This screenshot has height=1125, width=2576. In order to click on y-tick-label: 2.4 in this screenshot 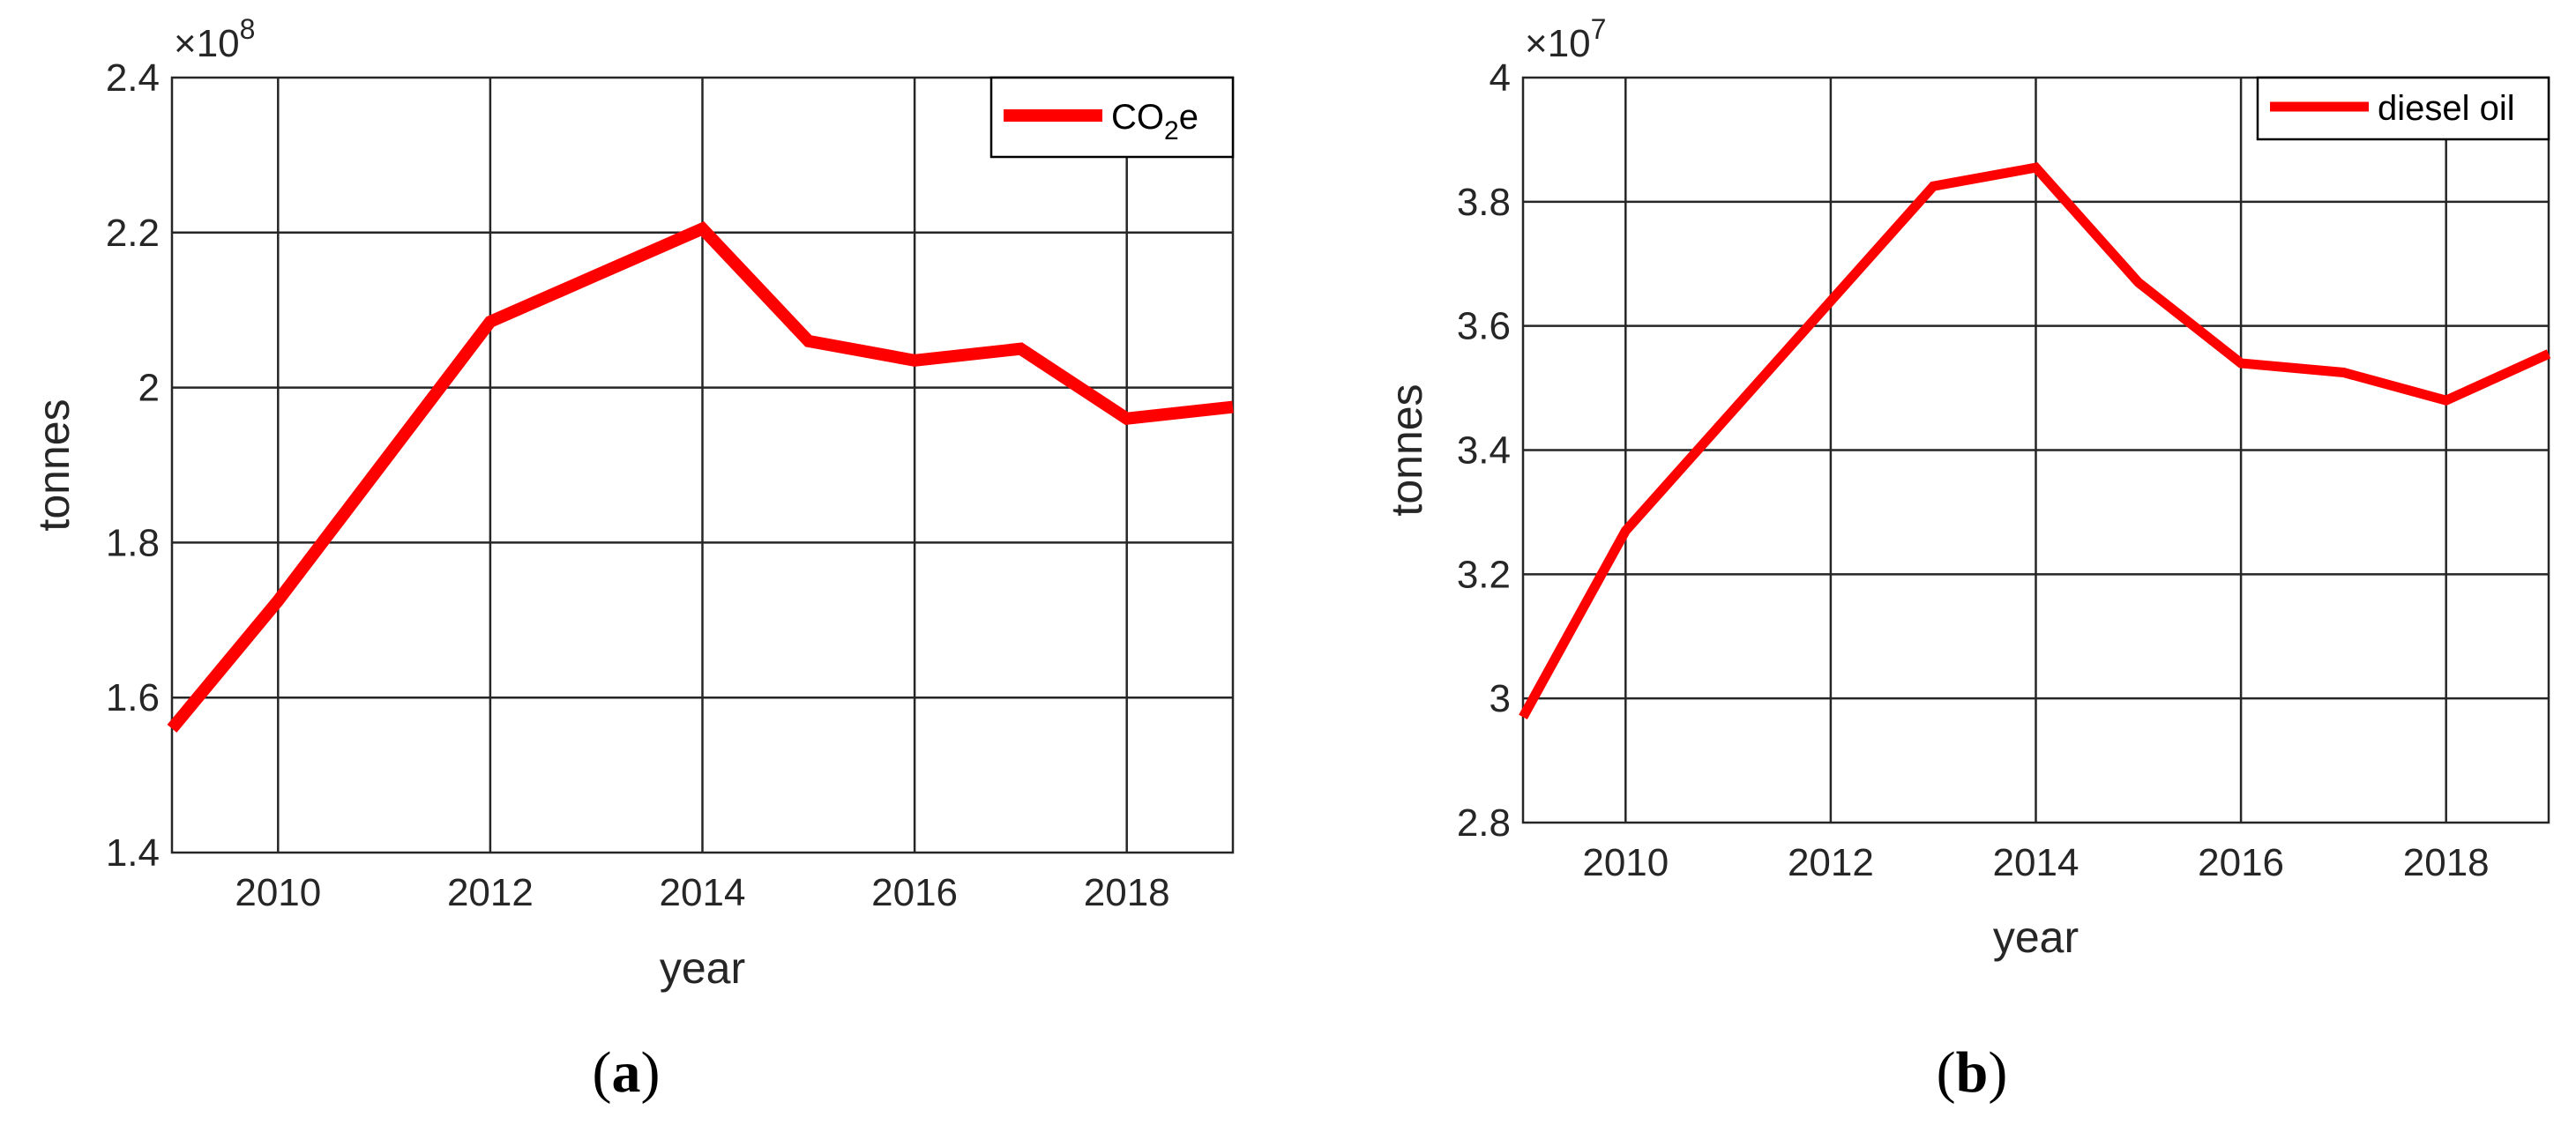, I will do `click(133, 78)`.